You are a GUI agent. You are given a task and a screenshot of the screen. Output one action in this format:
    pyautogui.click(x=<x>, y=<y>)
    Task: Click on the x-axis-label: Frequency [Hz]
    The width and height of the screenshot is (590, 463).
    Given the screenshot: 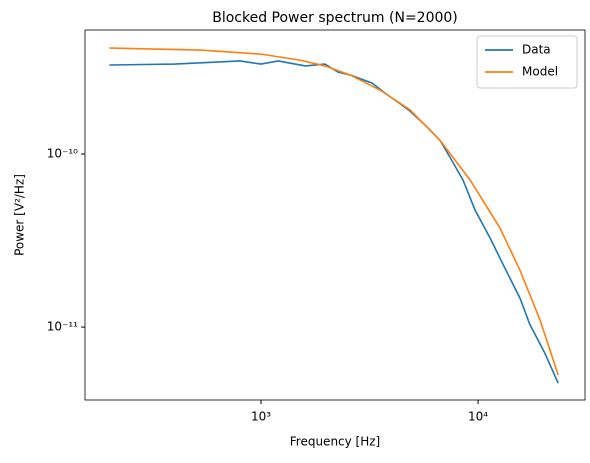 What is the action you would take?
    pyautogui.click(x=335, y=442)
    